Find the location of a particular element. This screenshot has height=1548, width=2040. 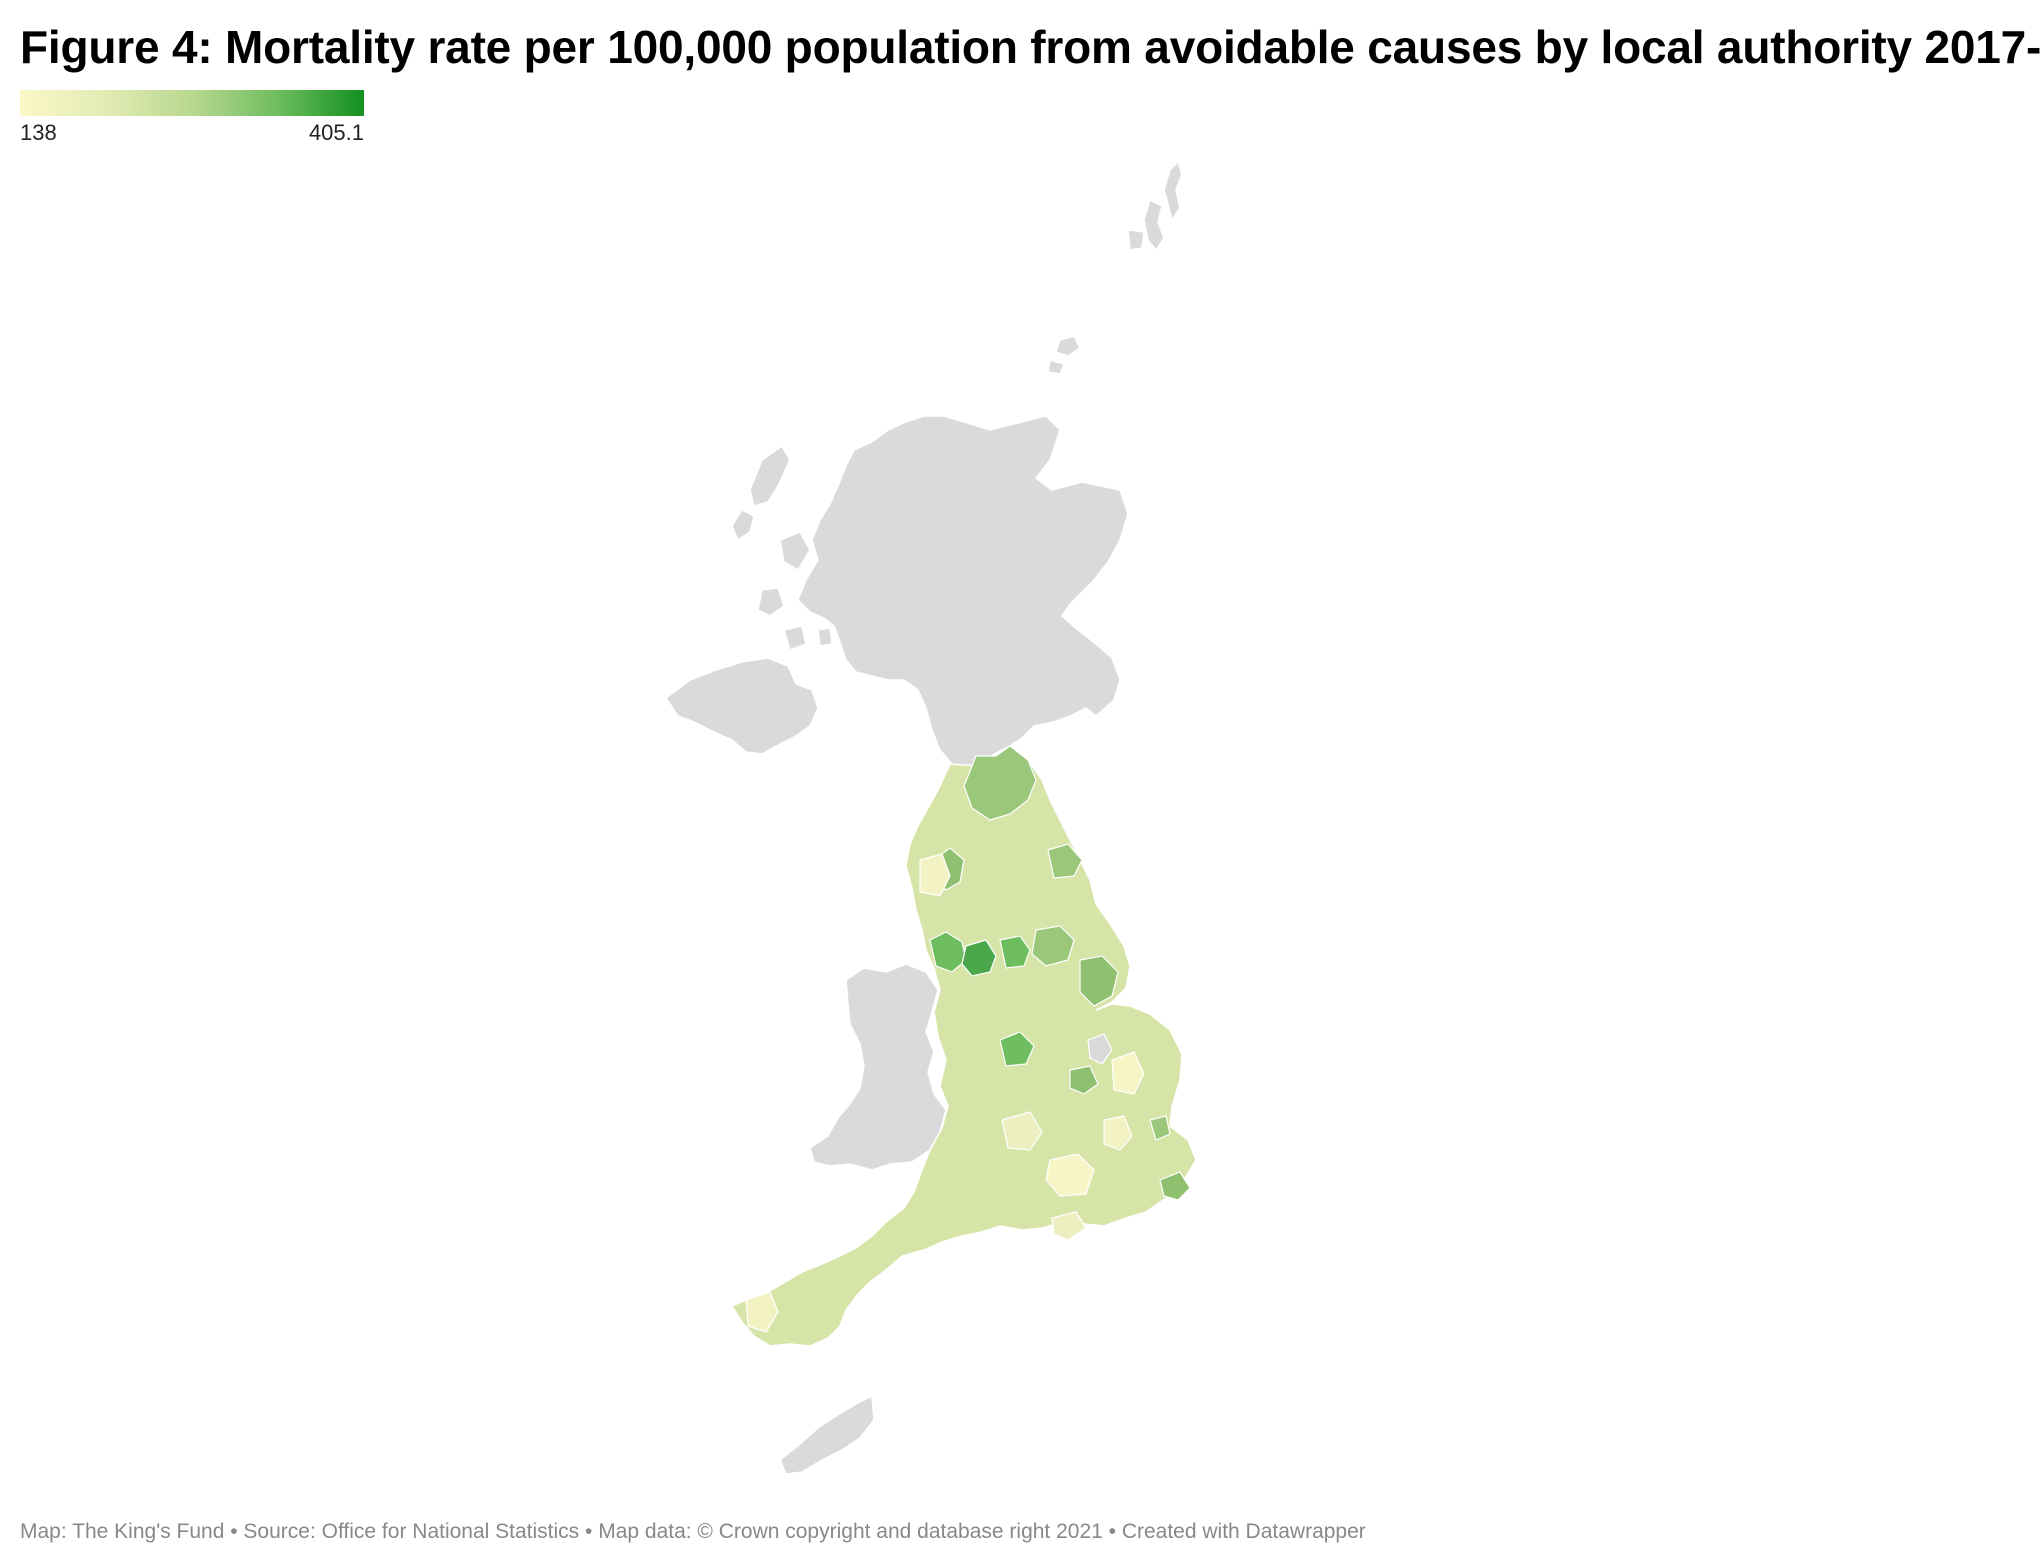

wales-region is located at coordinates (878, 1067).